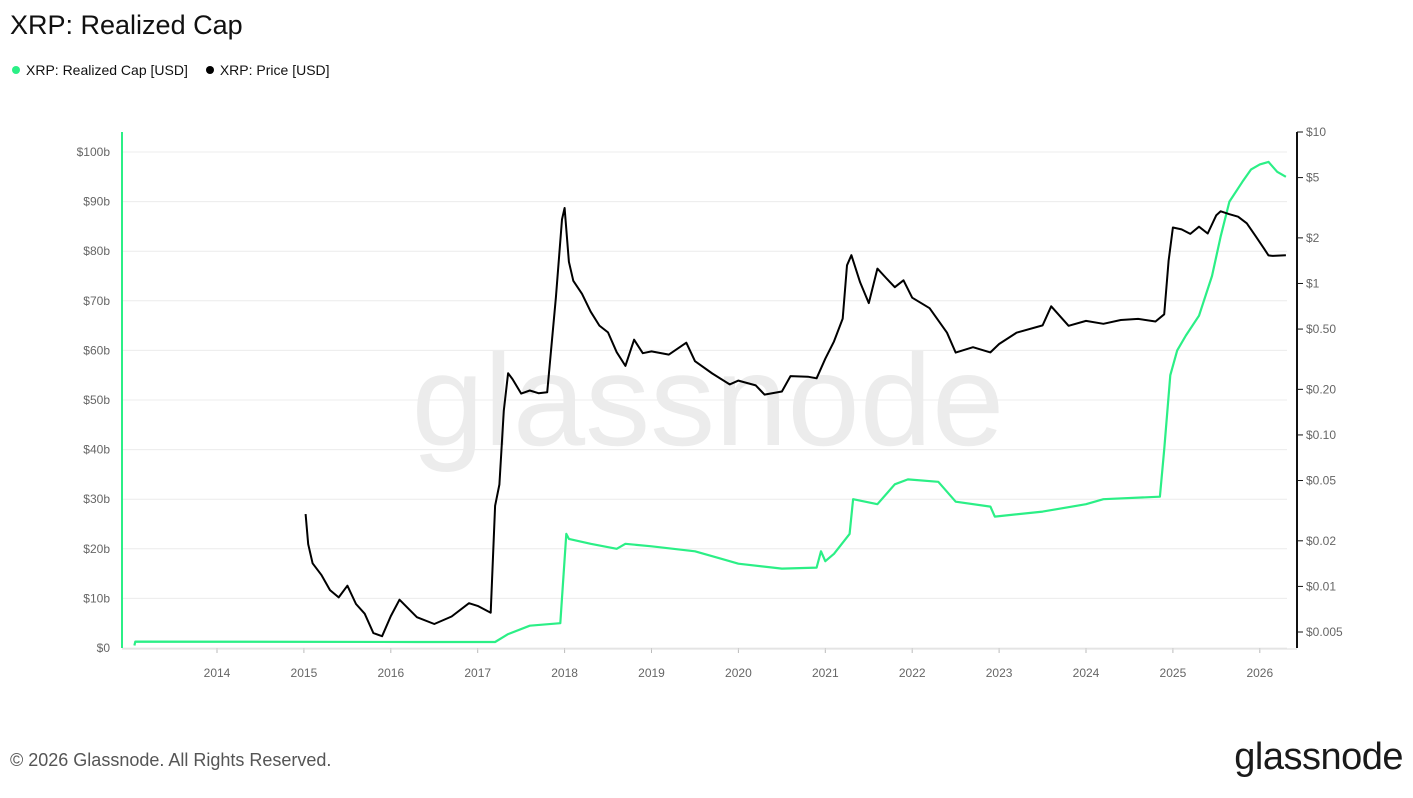 The image size is (1413, 798). I want to click on x-tick-label: 2025, so click(1173, 673).